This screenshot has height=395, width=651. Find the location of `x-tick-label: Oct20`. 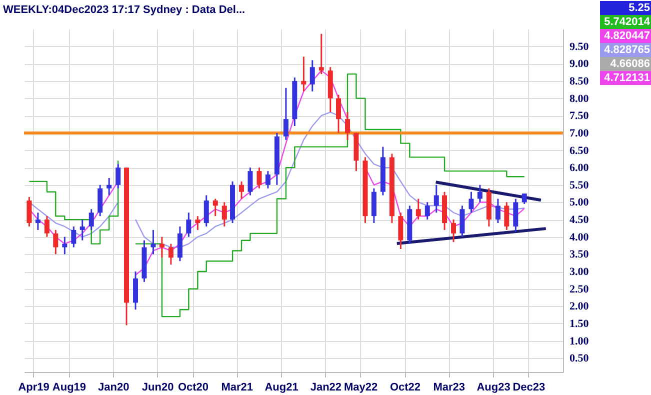

x-tick-label: Oct20 is located at coordinates (193, 388).